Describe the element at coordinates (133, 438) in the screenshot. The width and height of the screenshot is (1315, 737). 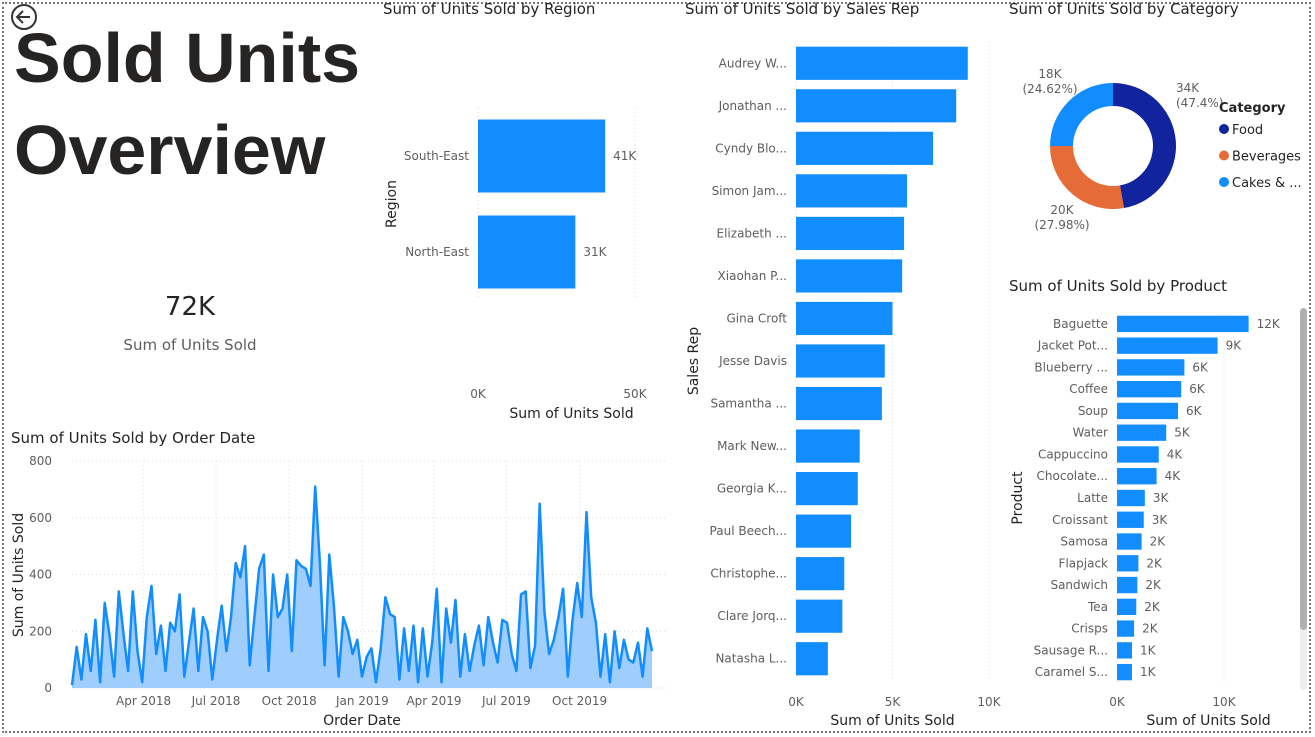
I see `orderdate-chart-title: Sum of Units Sold by Order Date` at that location.